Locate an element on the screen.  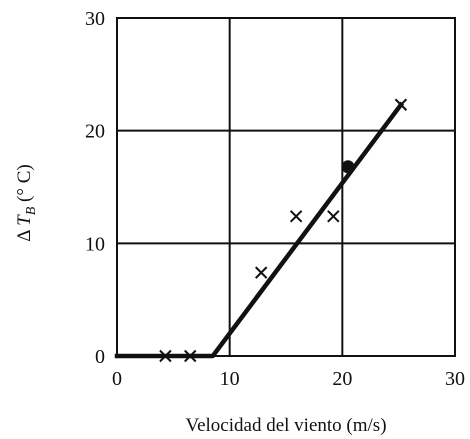
y-tick-label-2: 20 is located at coordinates (95, 132).